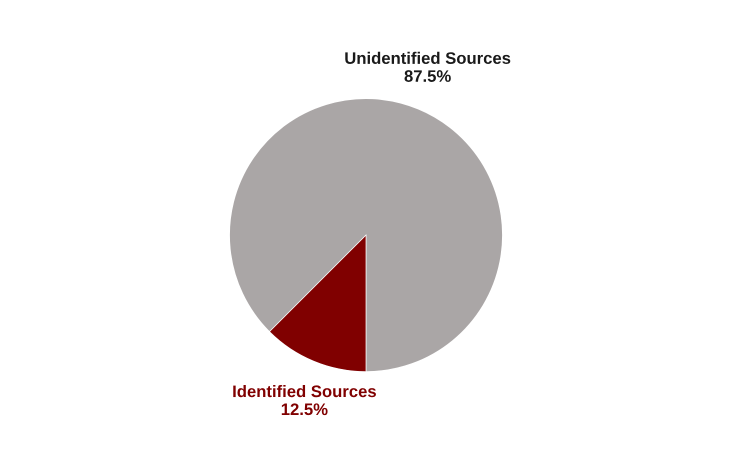 The width and height of the screenshot is (732, 461). What do you see at coordinates (427, 58) in the screenshot?
I see `slice-label: Unidentified Sources` at bounding box center [427, 58].